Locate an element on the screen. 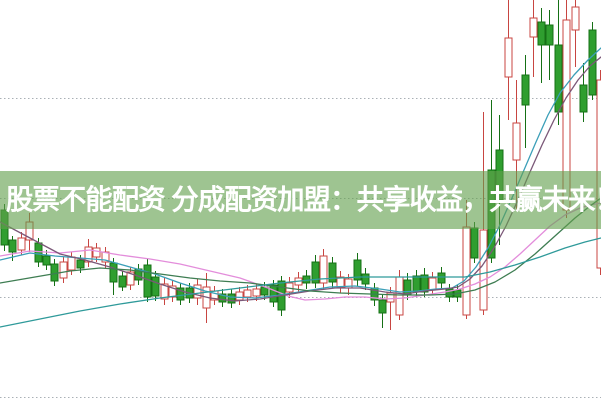 This screenshot has width=601, height=400. promo-banner-text: 股票不能配资 分成配资加盟：共享收益，共赢未来！ is located at coordinates (303, 199).